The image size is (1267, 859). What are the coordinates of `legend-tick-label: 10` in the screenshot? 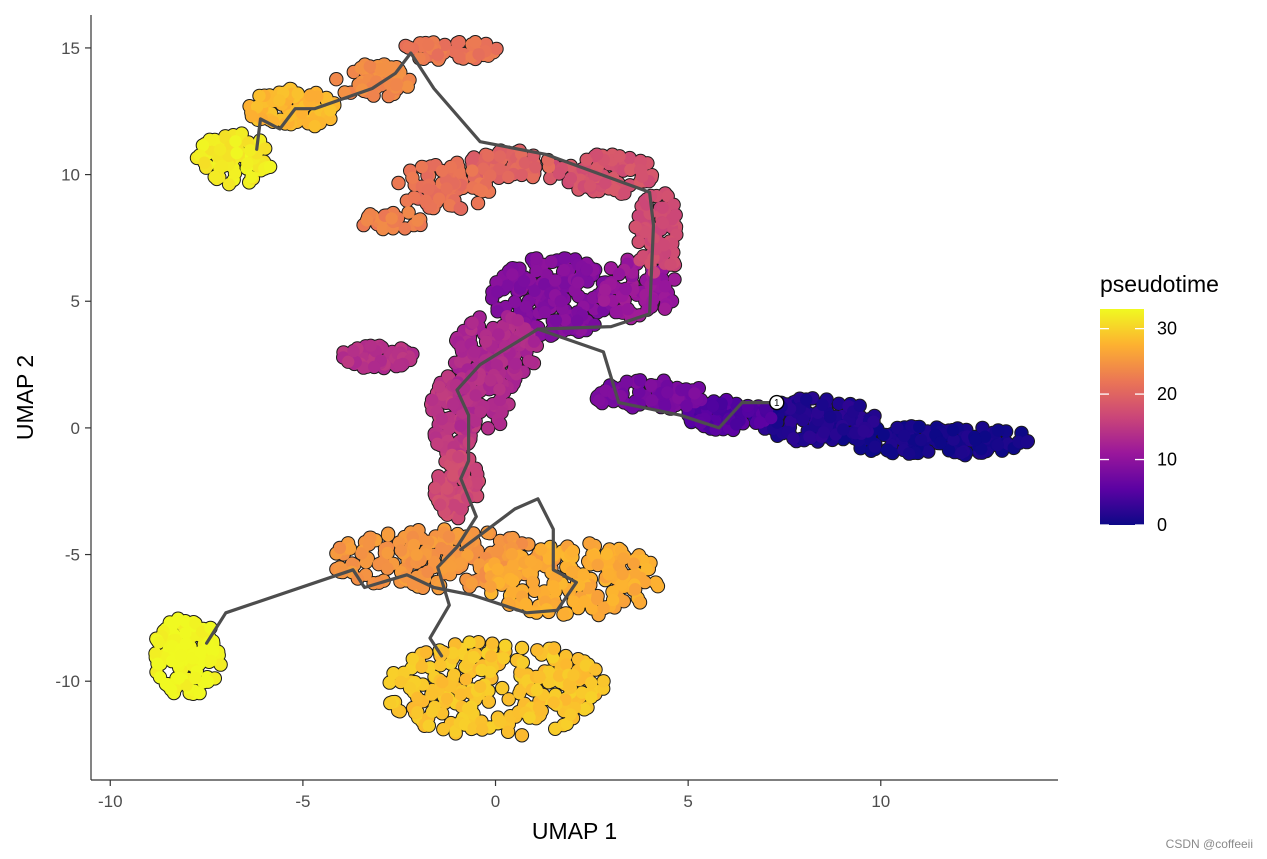 It's located at (1167, 460).